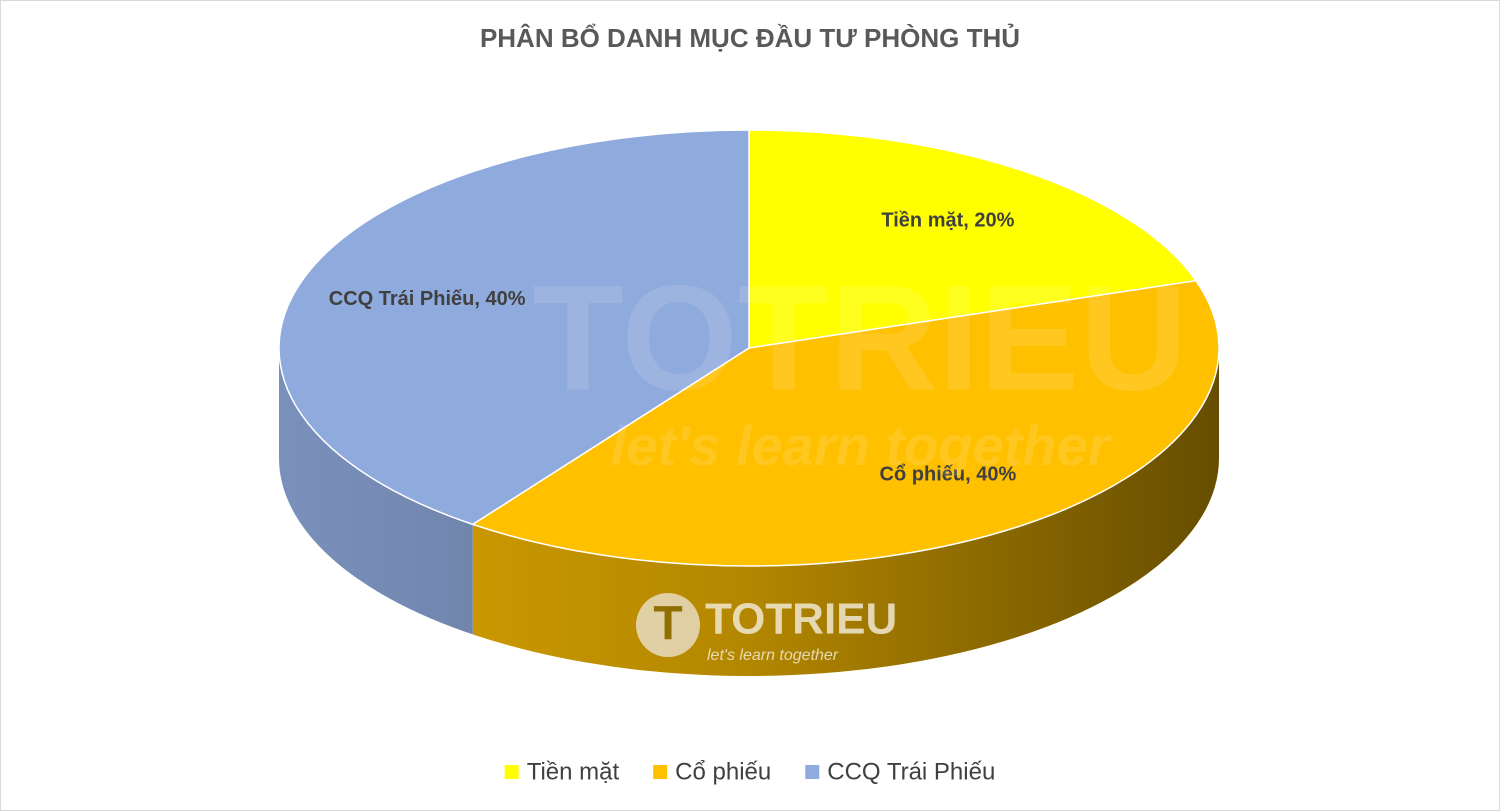  I want to click on legend: Tiền mặt Cổ phiếu CCQ Trái Phiếu, so click(749, 771).